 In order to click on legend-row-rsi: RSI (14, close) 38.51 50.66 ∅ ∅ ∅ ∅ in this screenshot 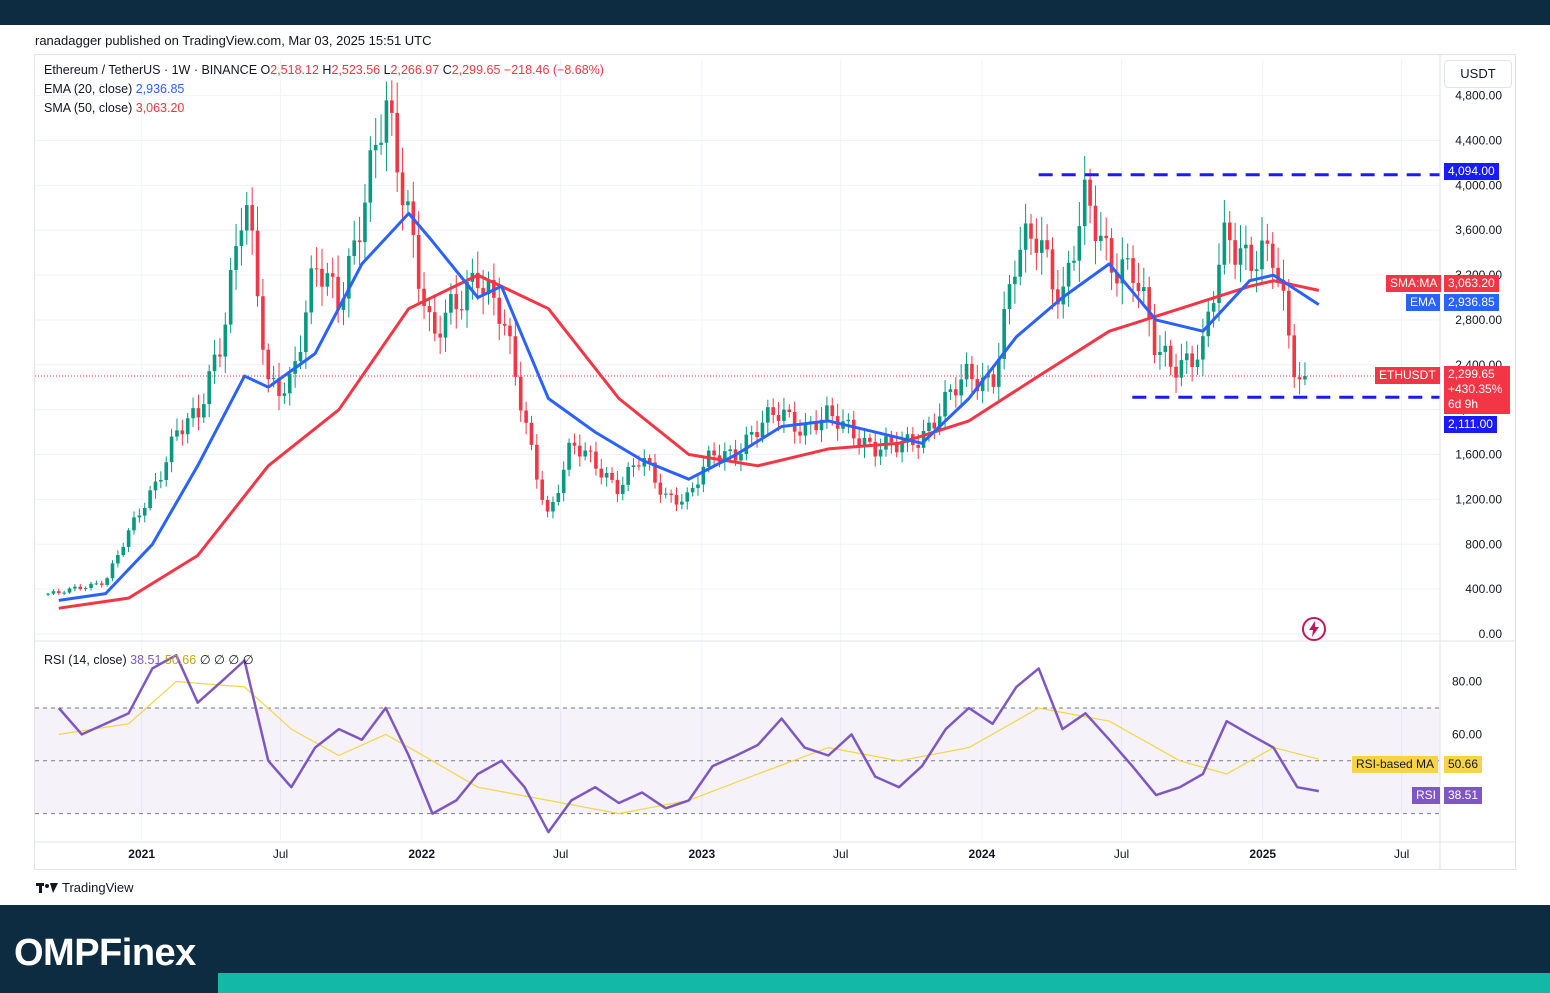, I will do `click(149, 659)`.